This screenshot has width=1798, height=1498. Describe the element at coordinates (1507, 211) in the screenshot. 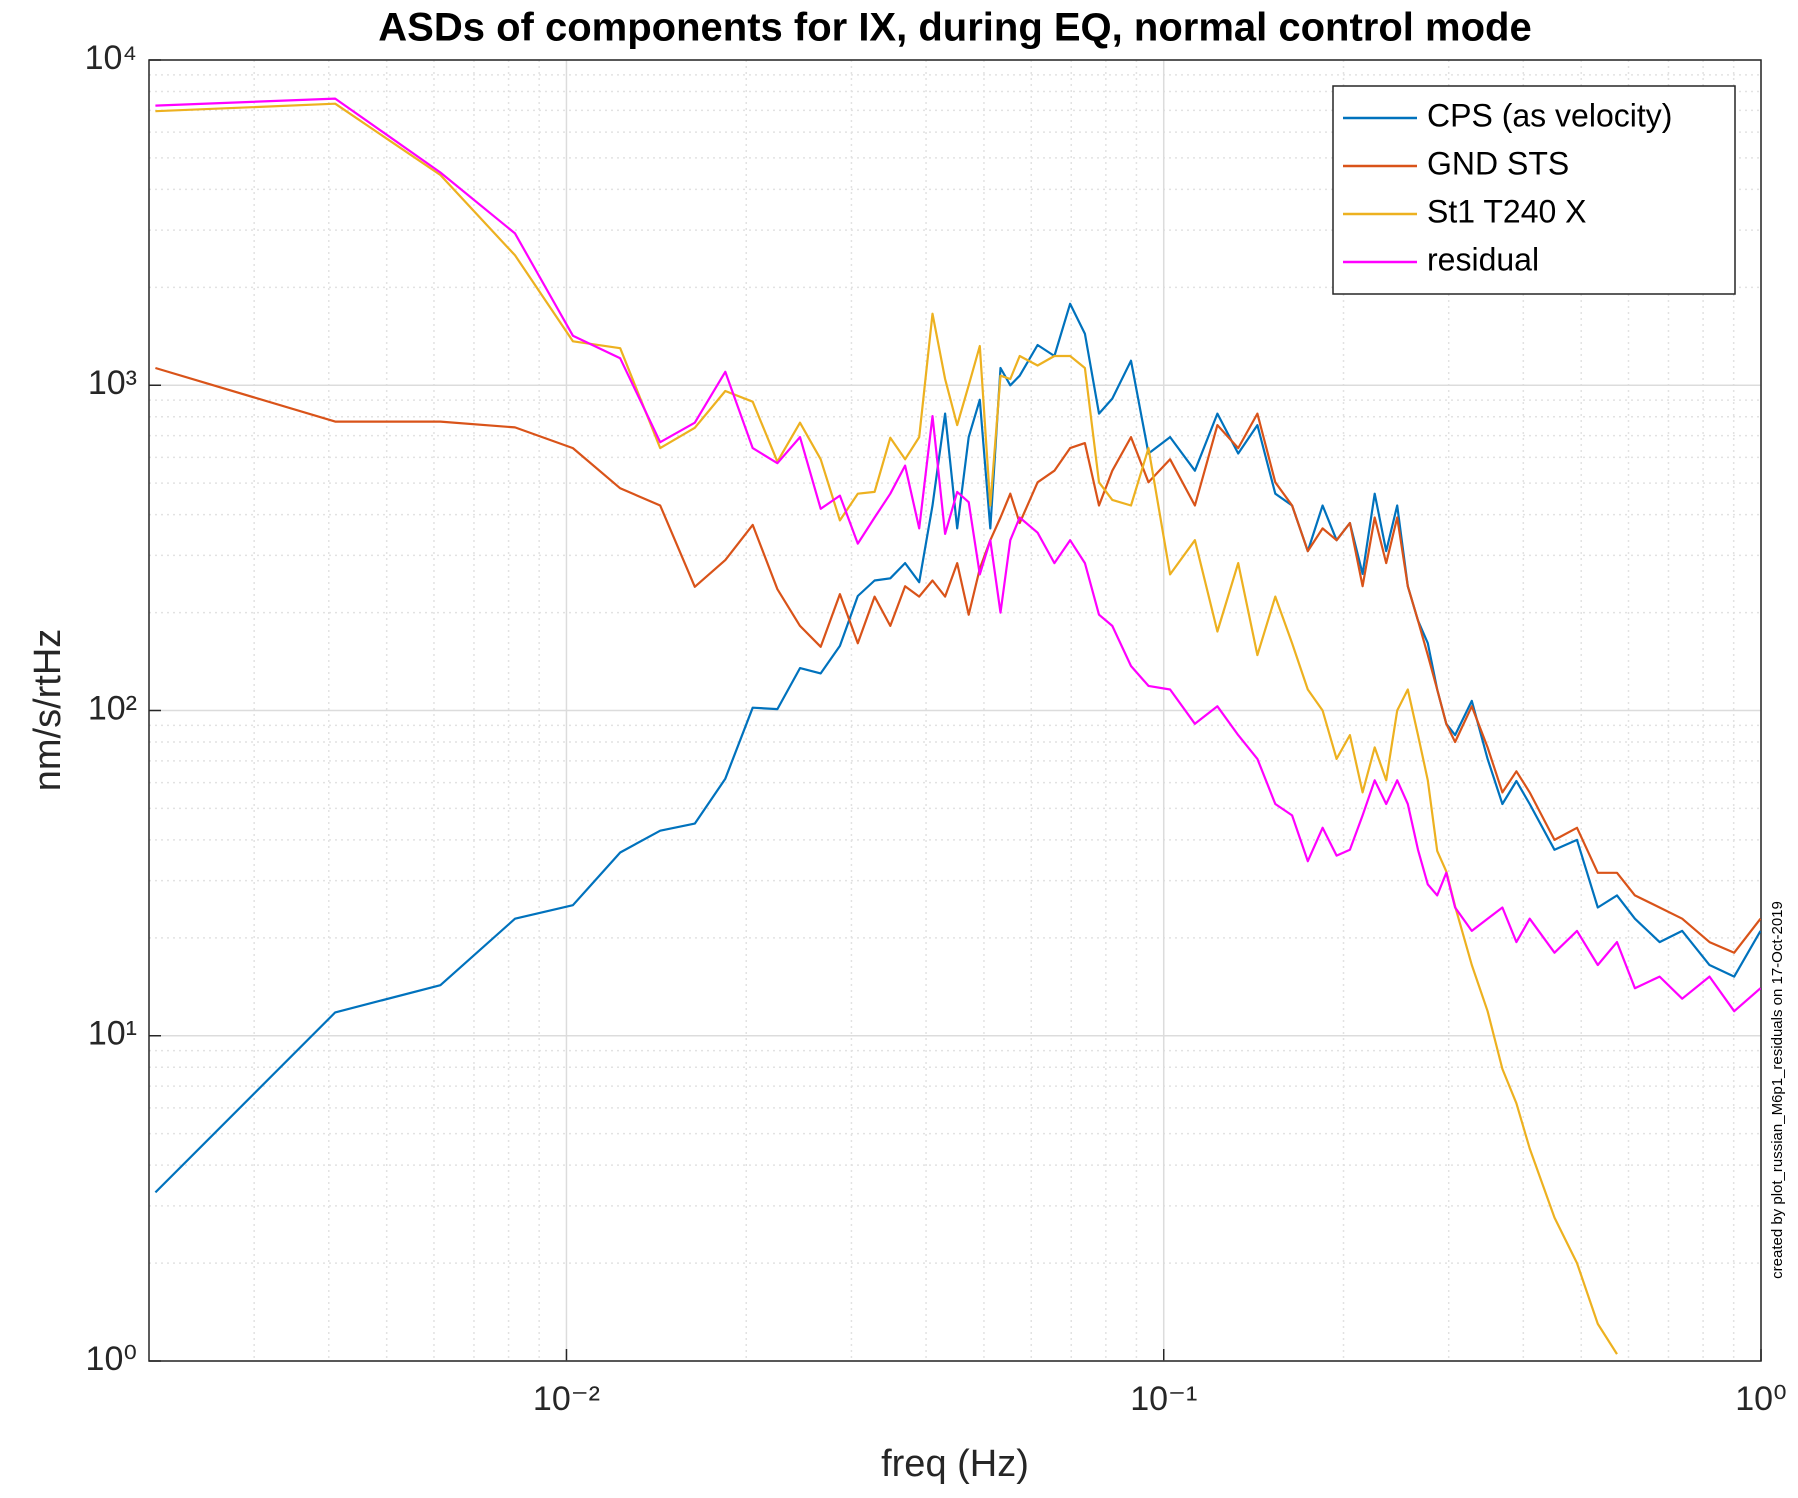

I see `legend-label: St1 T240 X` at that location.